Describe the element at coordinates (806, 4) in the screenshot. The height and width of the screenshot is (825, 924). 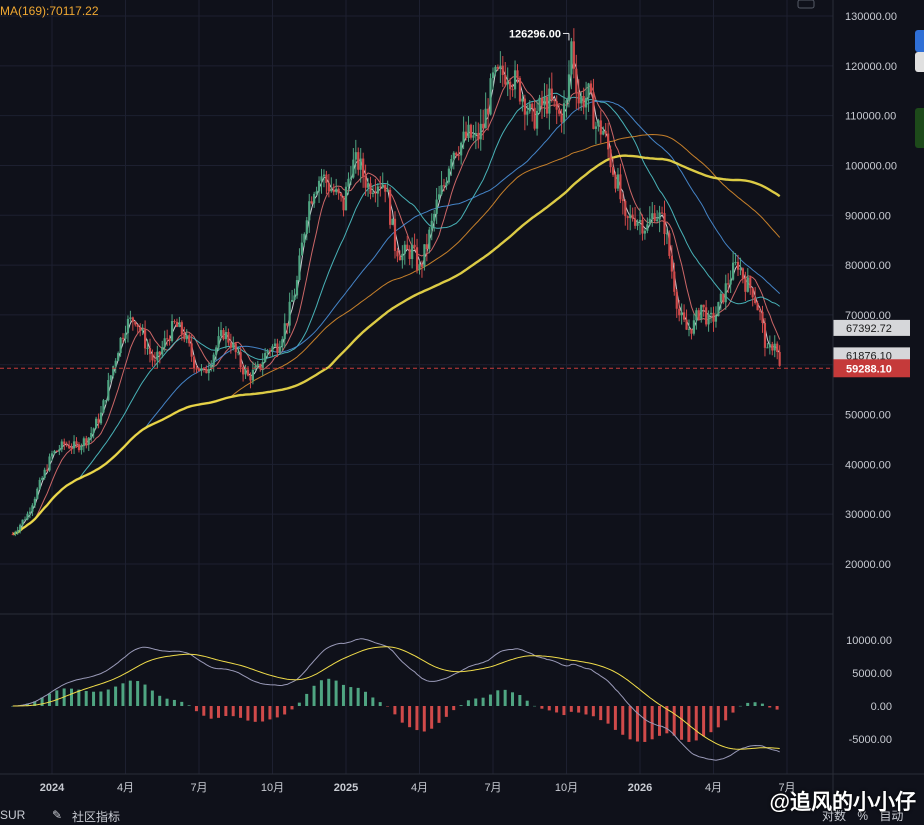
I see `settings-icon` at that location.